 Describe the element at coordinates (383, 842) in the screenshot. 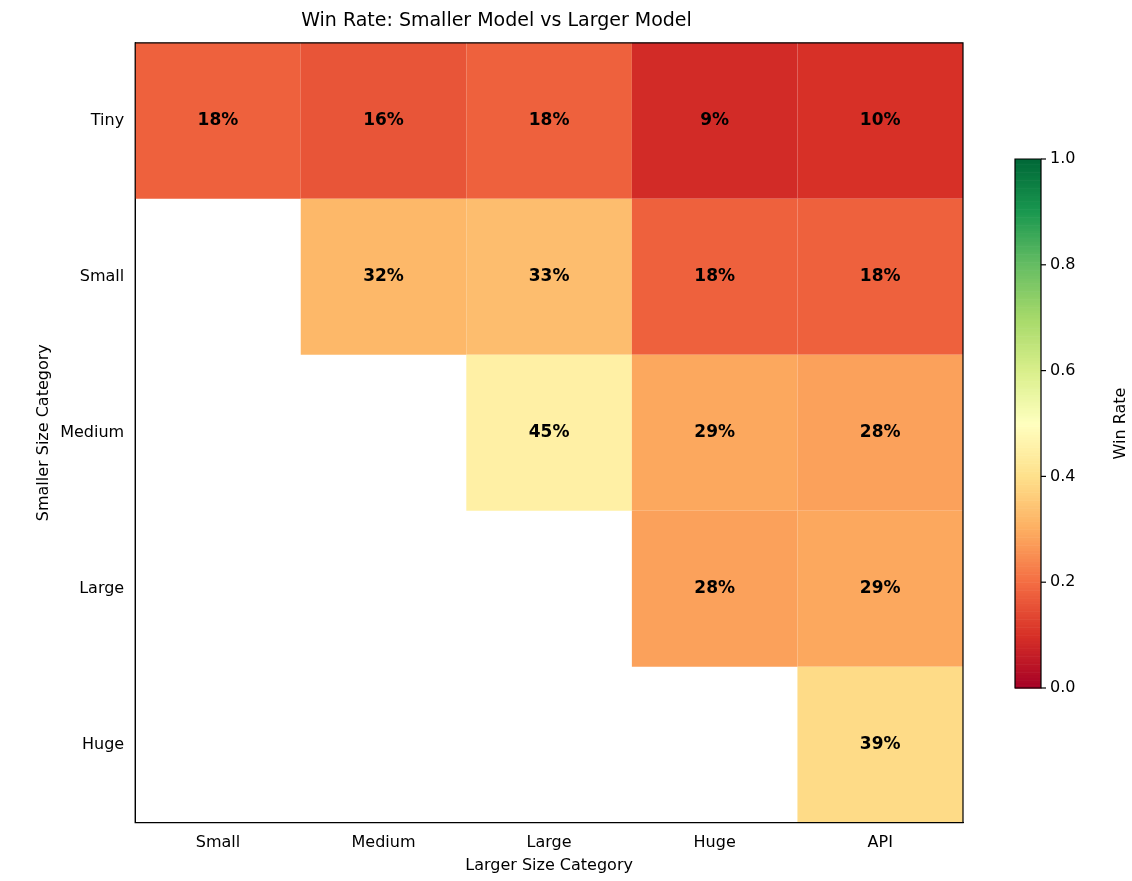

I see `x-tick-label: Medium` at that location.